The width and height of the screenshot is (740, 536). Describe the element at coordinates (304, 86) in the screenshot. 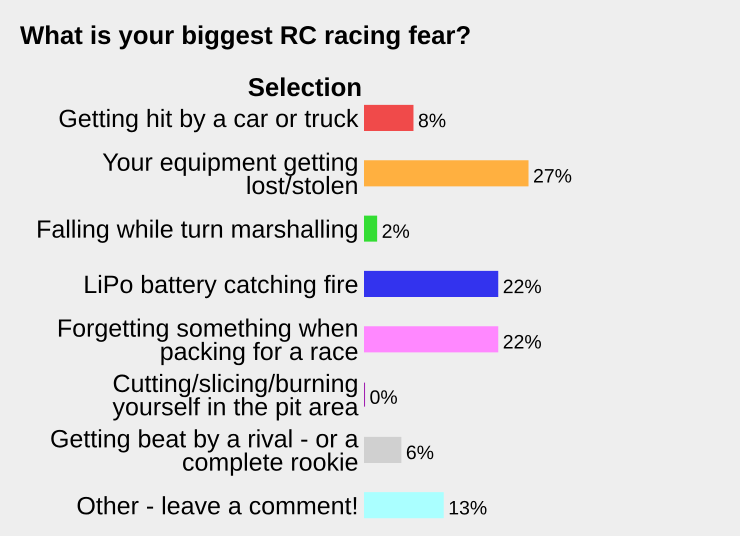

I see `y-axis-title: Selection` at that location.